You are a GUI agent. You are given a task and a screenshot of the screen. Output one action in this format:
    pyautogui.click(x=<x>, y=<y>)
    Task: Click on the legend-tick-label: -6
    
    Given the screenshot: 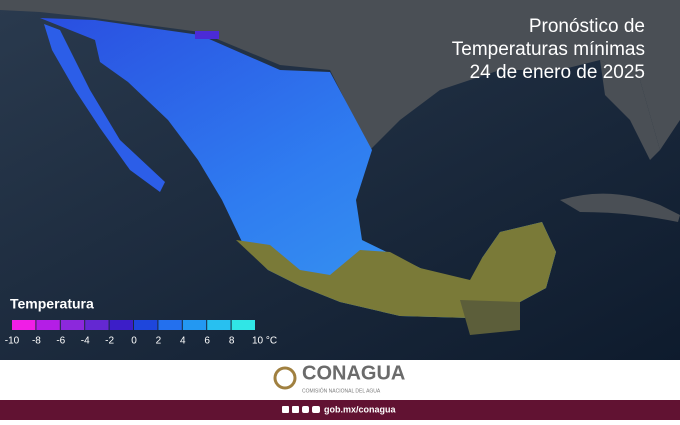 What is the action you would take?
    pyautogui.click(x=60, y=341)
    